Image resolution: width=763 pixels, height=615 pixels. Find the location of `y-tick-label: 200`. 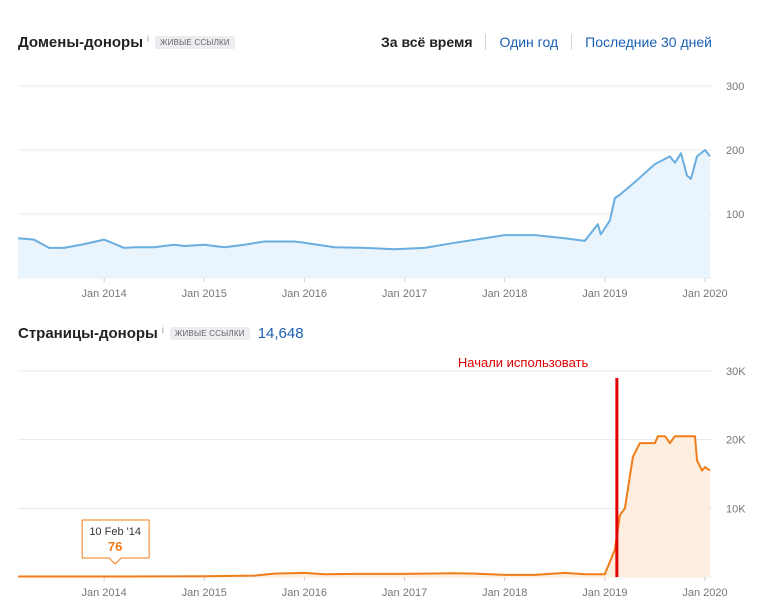

y-tick-label: 200 is located at coordinates (735, 151).